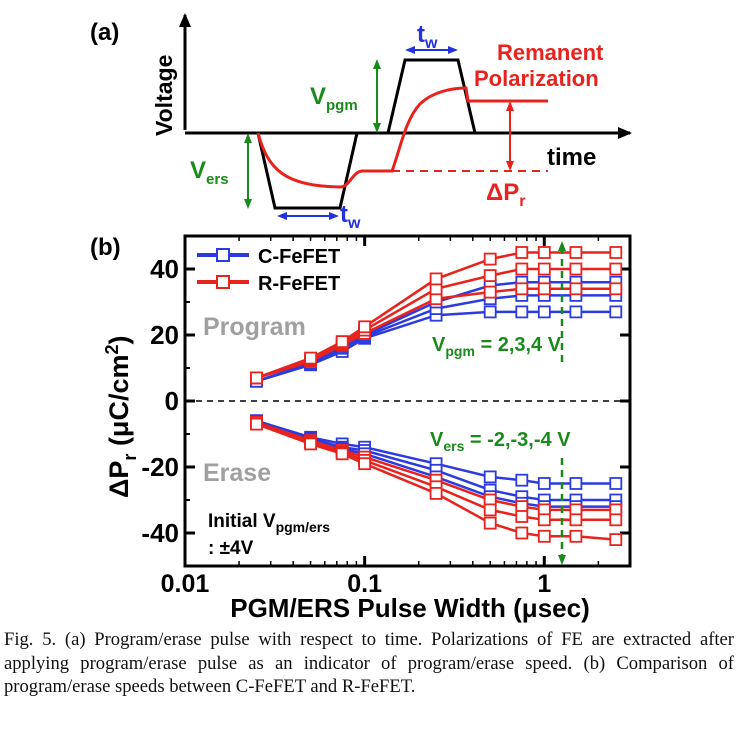 This screenshot has height=746, width=738. What do you see at coordinates (164, 95) in the screenshot?
I see `panel-a-voltage-label: Voltage` at bounding box center [164, 95].